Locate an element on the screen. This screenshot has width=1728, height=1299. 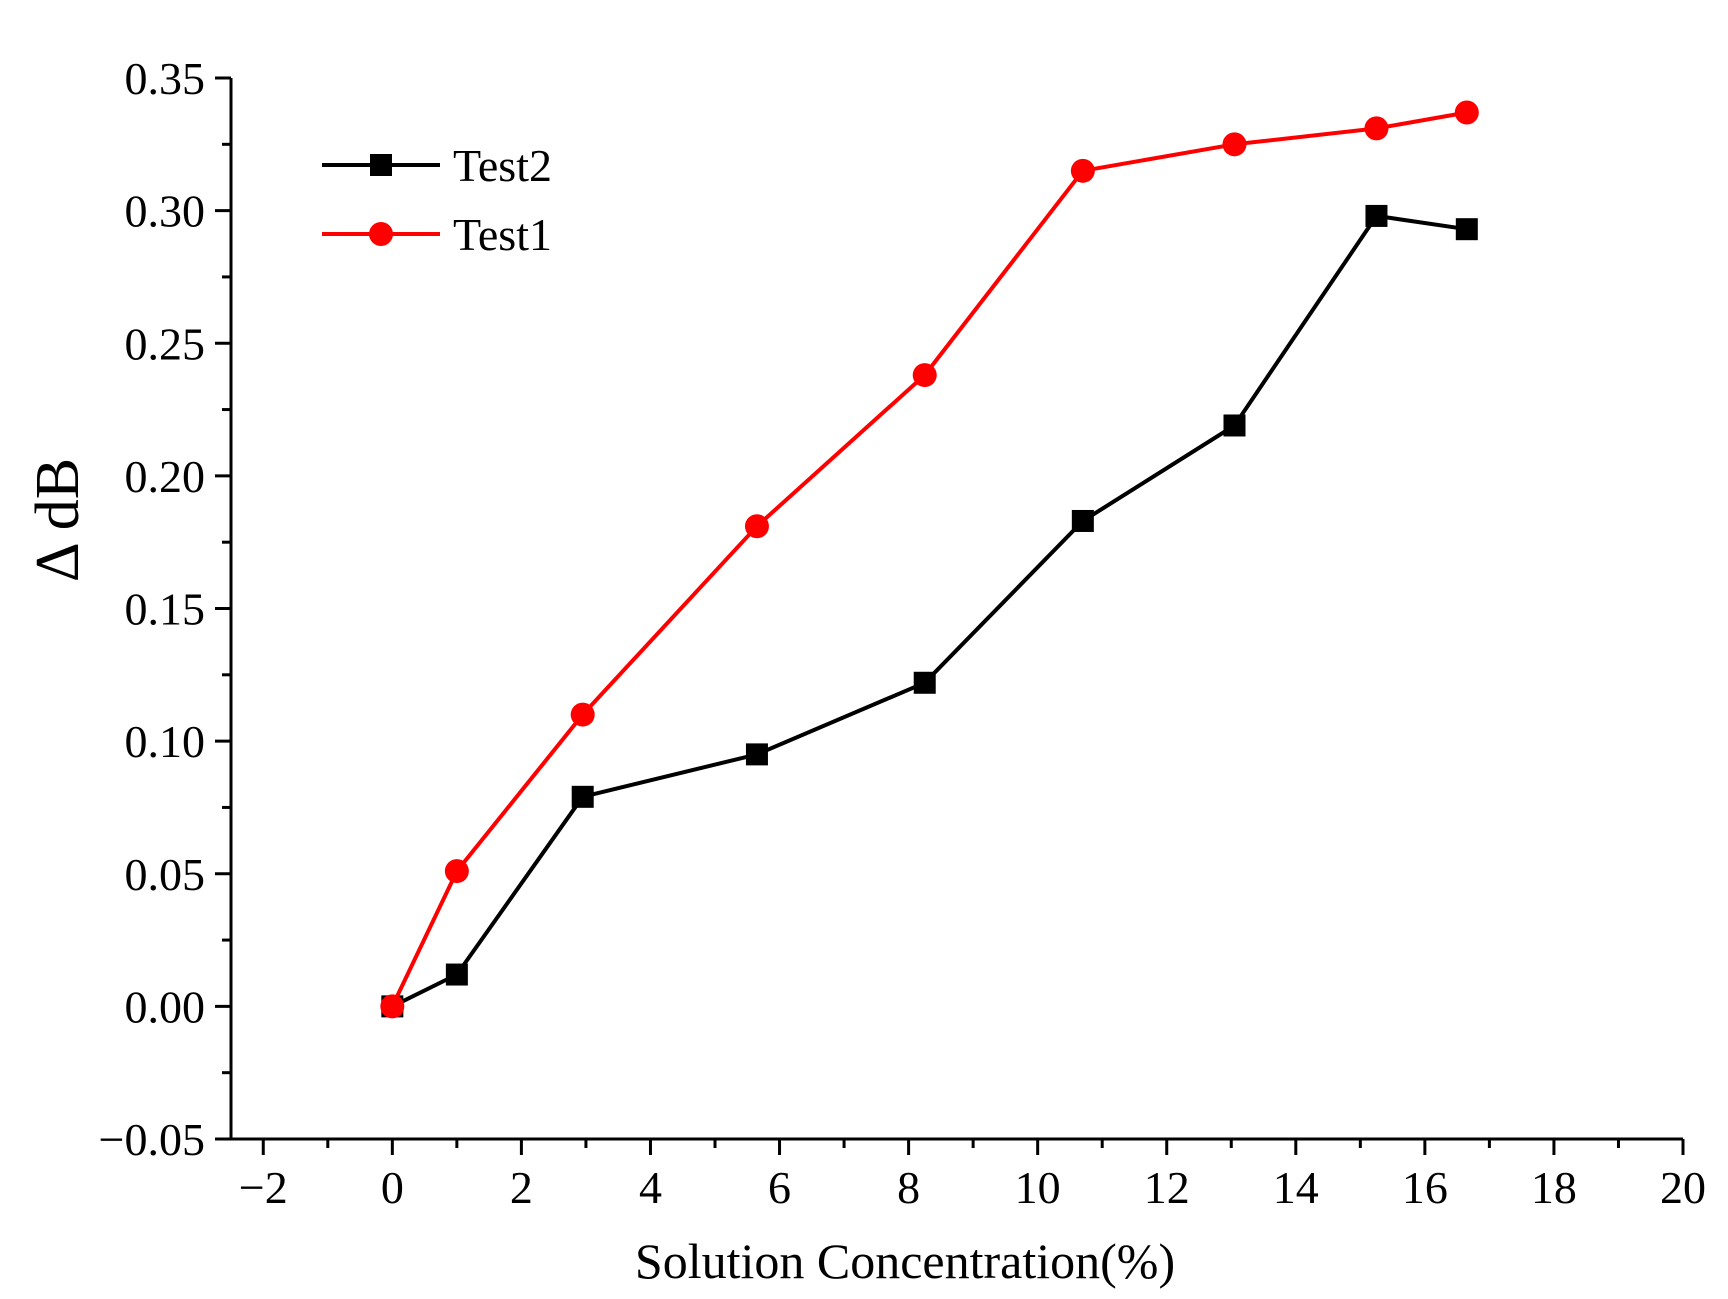
x-tick-label: 10 is located at coordinates (1038, 1187).